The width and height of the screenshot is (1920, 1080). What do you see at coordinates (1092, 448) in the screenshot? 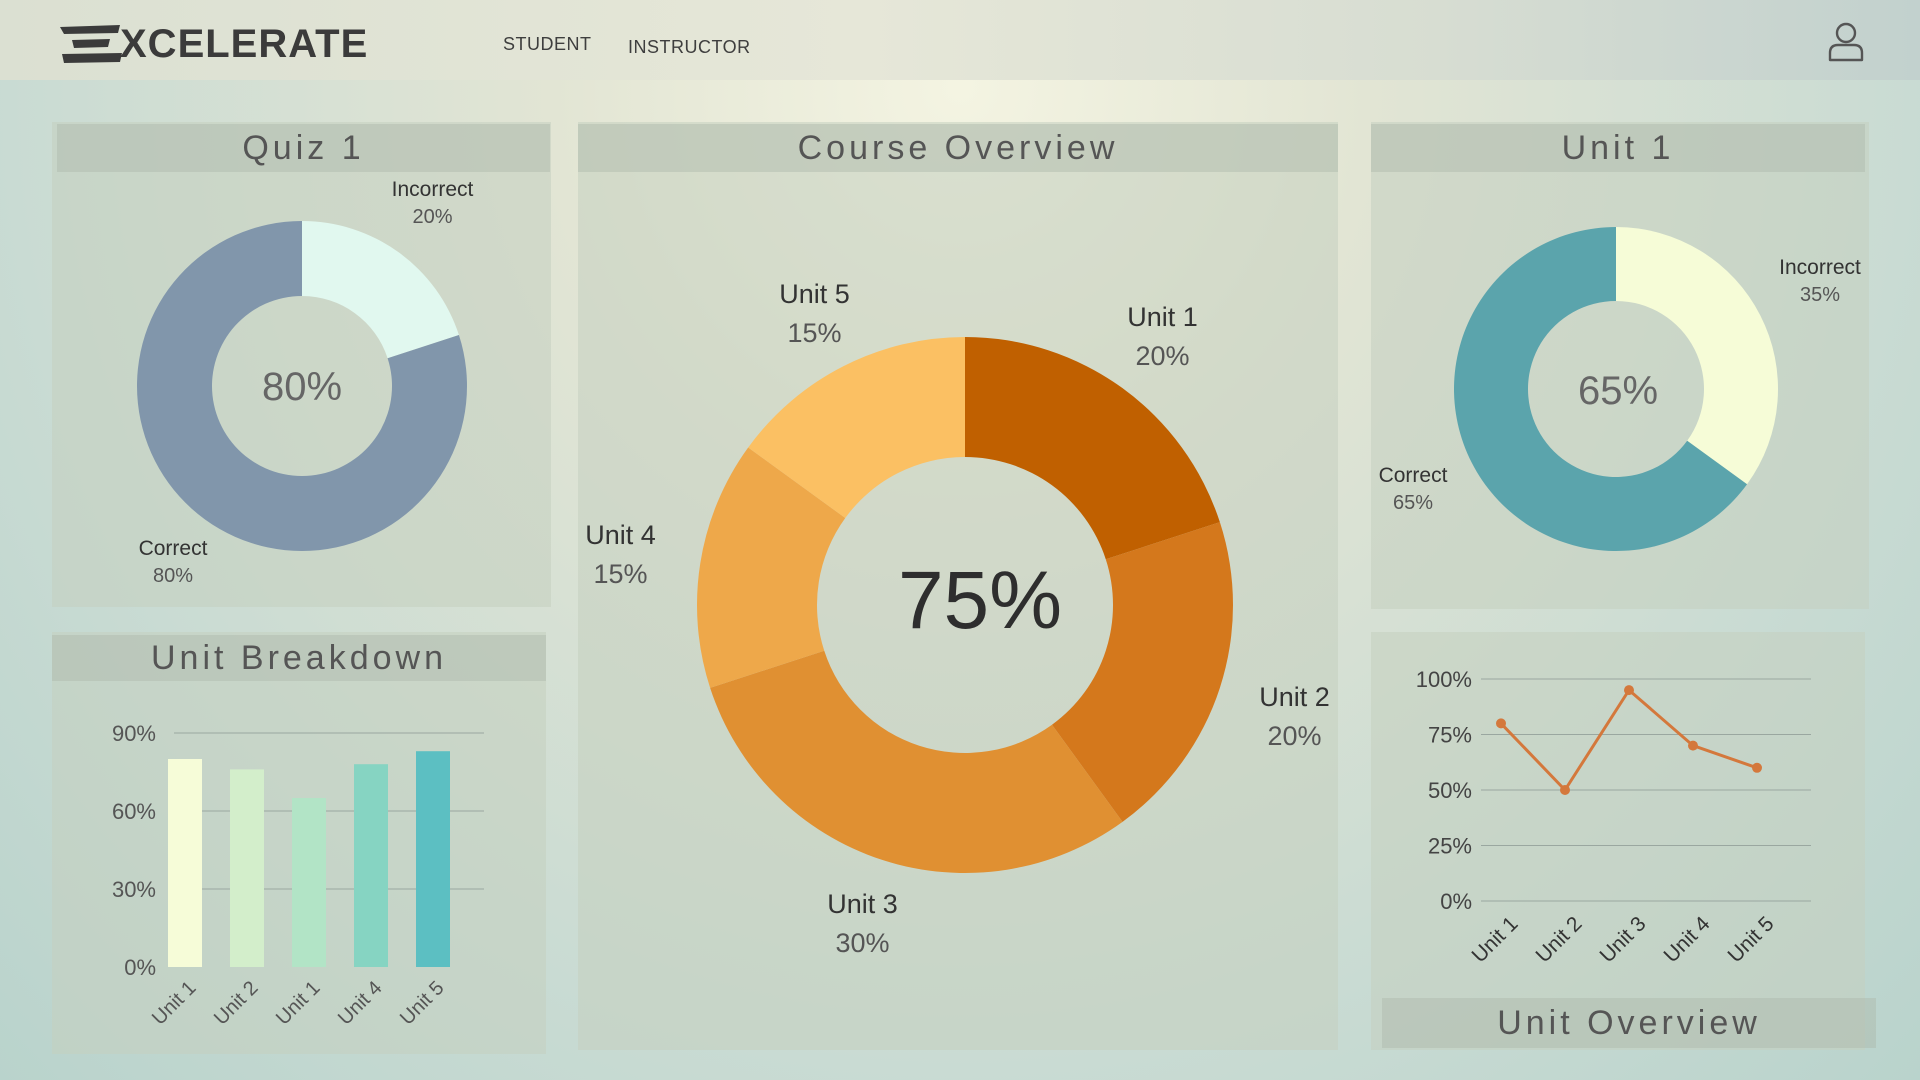
I see `course-slice-unit1` at bounding box center [1092, 448].